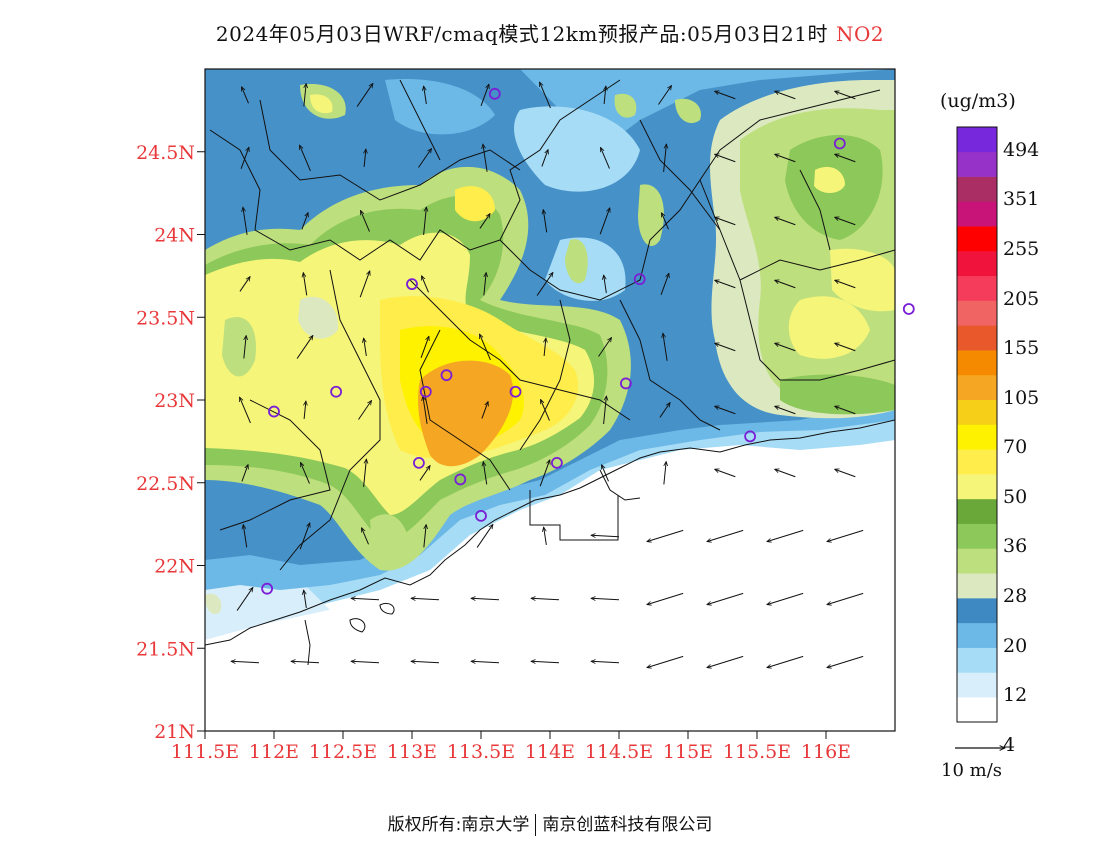  I want to click on legend-label: 70, so click(1015, 447).